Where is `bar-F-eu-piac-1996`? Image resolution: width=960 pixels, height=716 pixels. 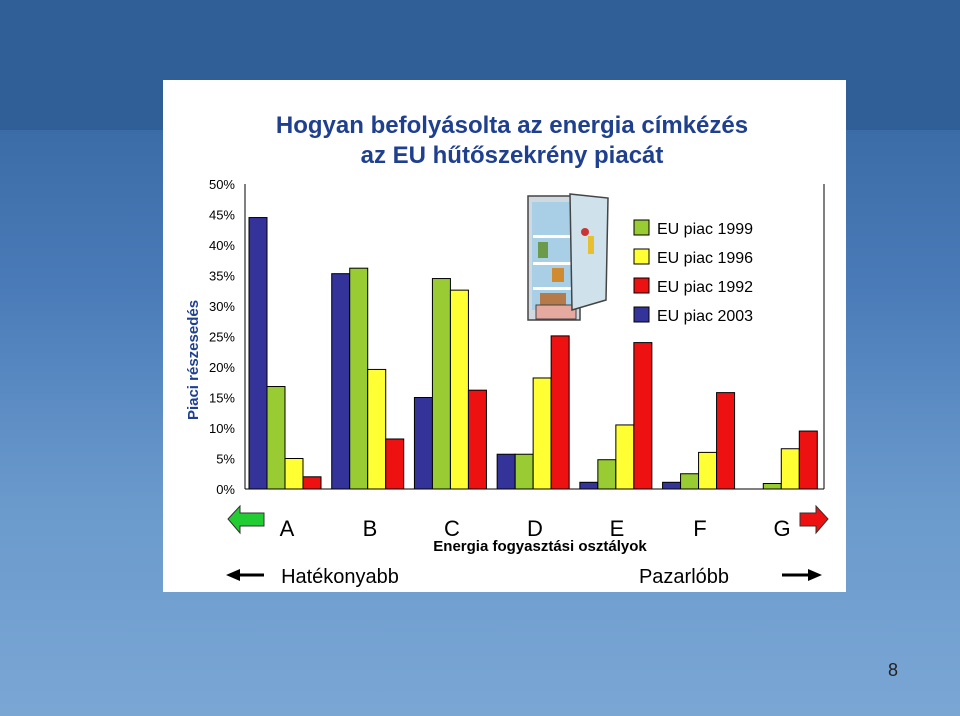
bar-F-eu-piac-1996 is located at coordinates (708, 470).